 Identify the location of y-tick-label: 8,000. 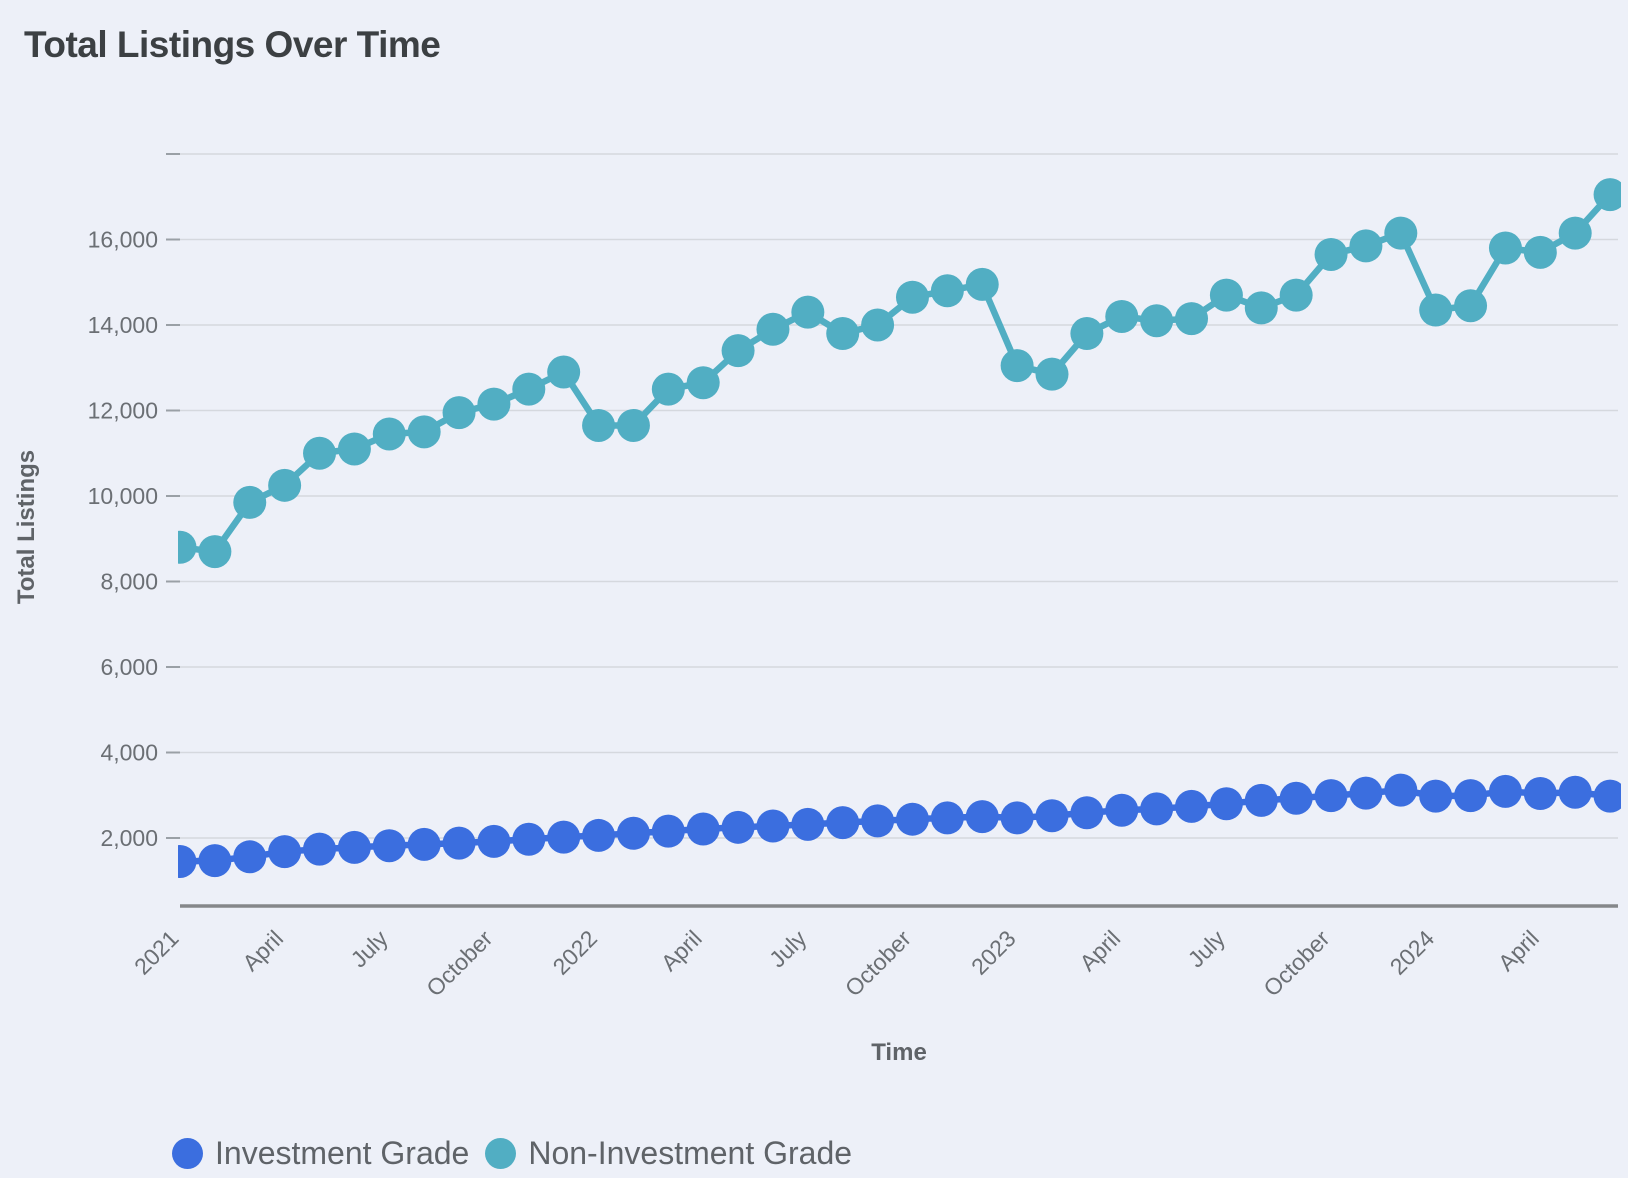
(129, 582).